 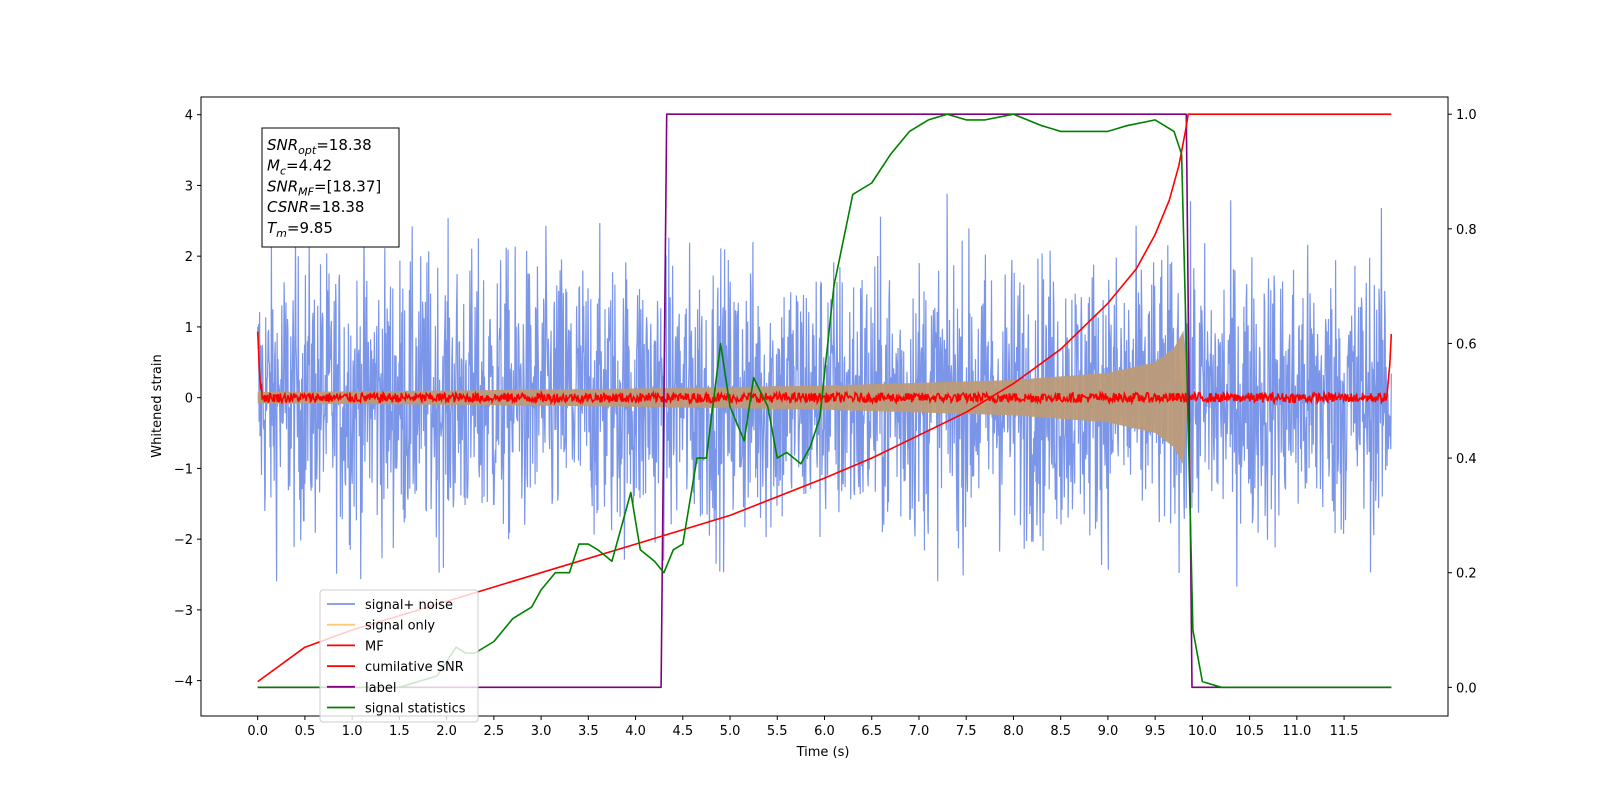 I want to click on legend-item-label: cumilative SNR, so click(x=414, y=667).